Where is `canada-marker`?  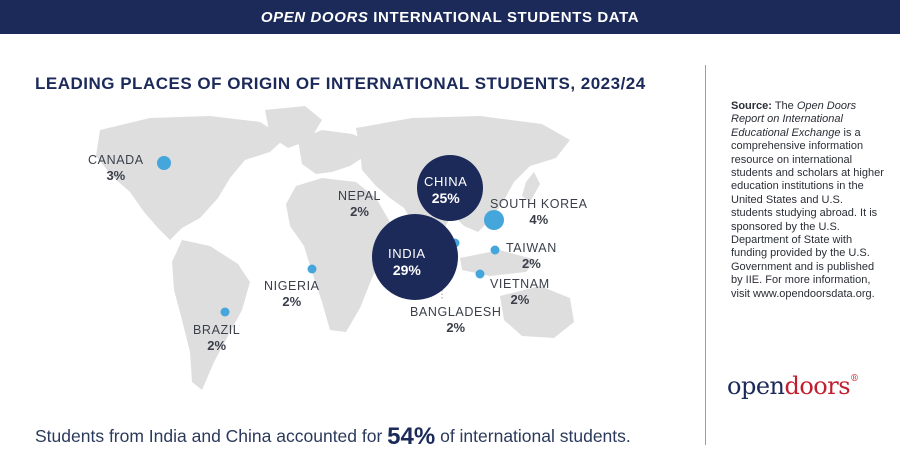
canada-marker is located at coordinates (164, 163).